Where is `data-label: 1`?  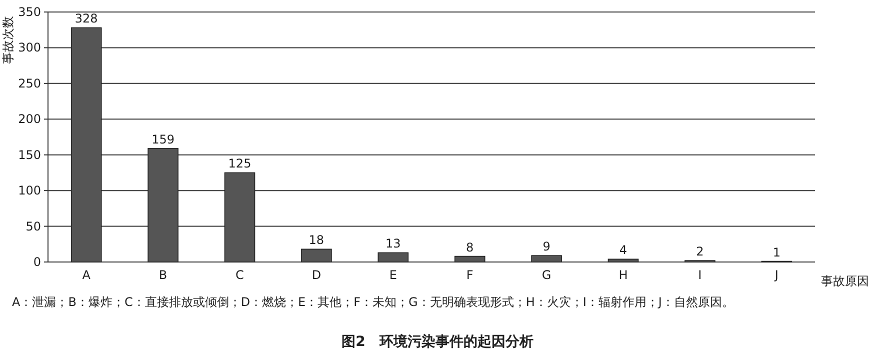 data-label: 1 is located at coordinates (776, 252).